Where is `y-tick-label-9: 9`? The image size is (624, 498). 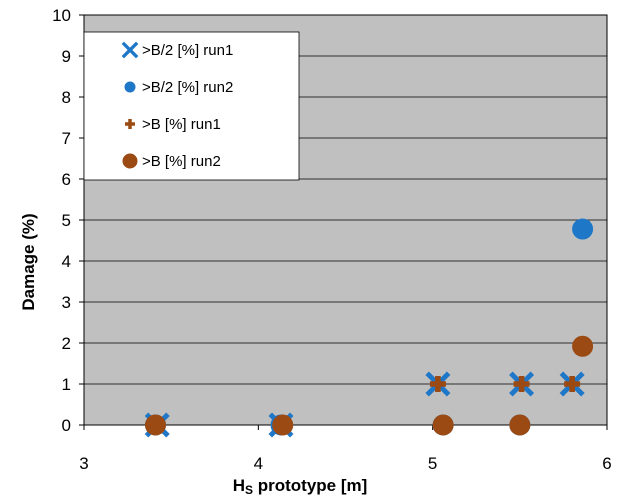 y-tick-label-9: 9 is located at coordinates (66, 56).